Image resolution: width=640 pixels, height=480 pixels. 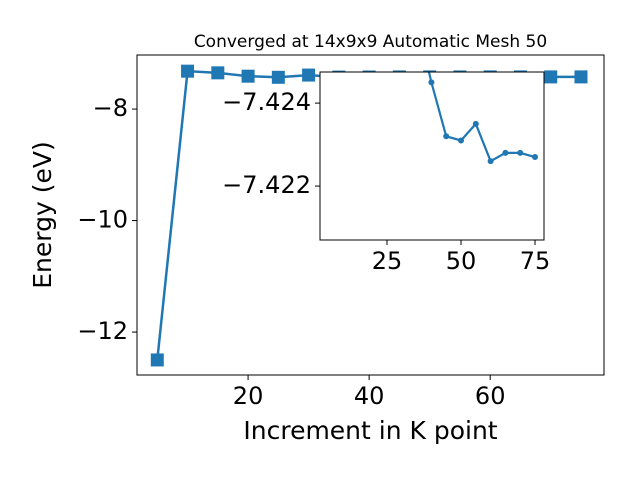 What do you see at coordinates (102, 331) in the screenshot?
I see `y-tick-label: −12` at bounding box center [102, 331].